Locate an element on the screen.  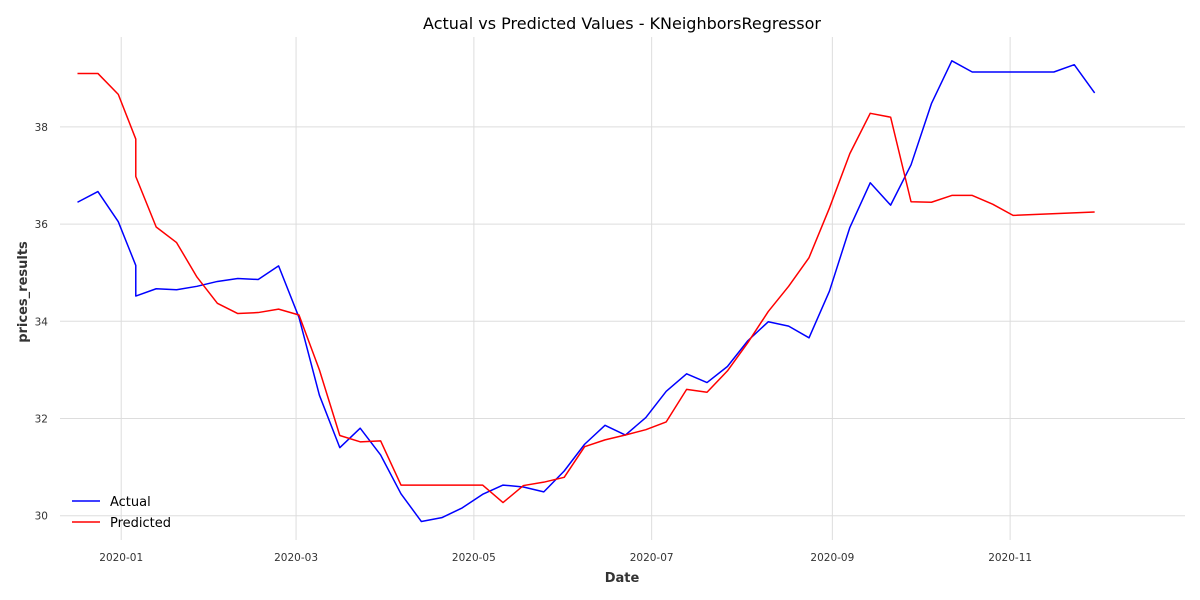
y-tick-label: 36 is located at coordinates (42, 225).